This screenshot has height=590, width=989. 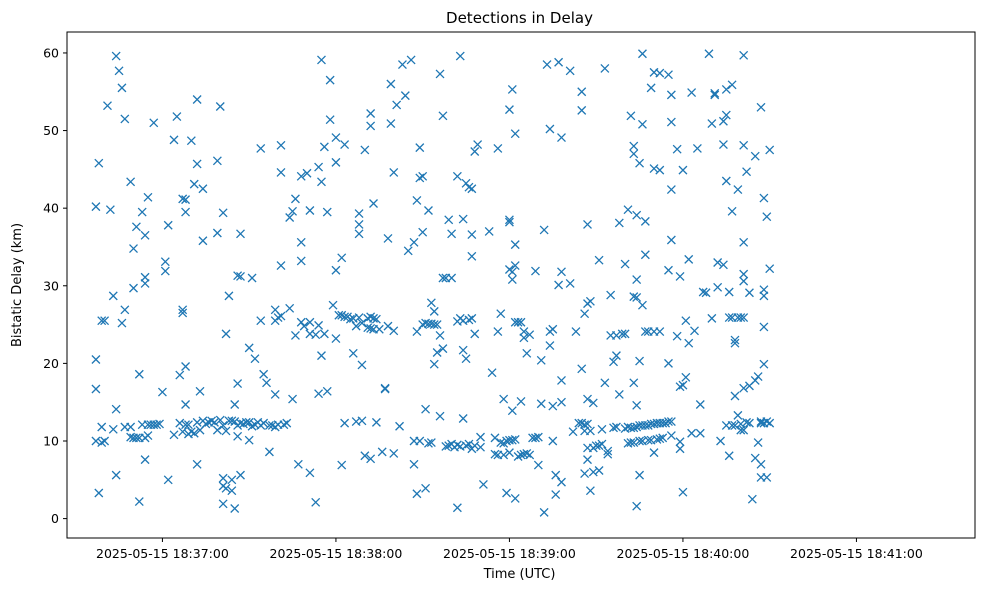 I want to click on y-tick-label: 10, so click(x=51, y=440).